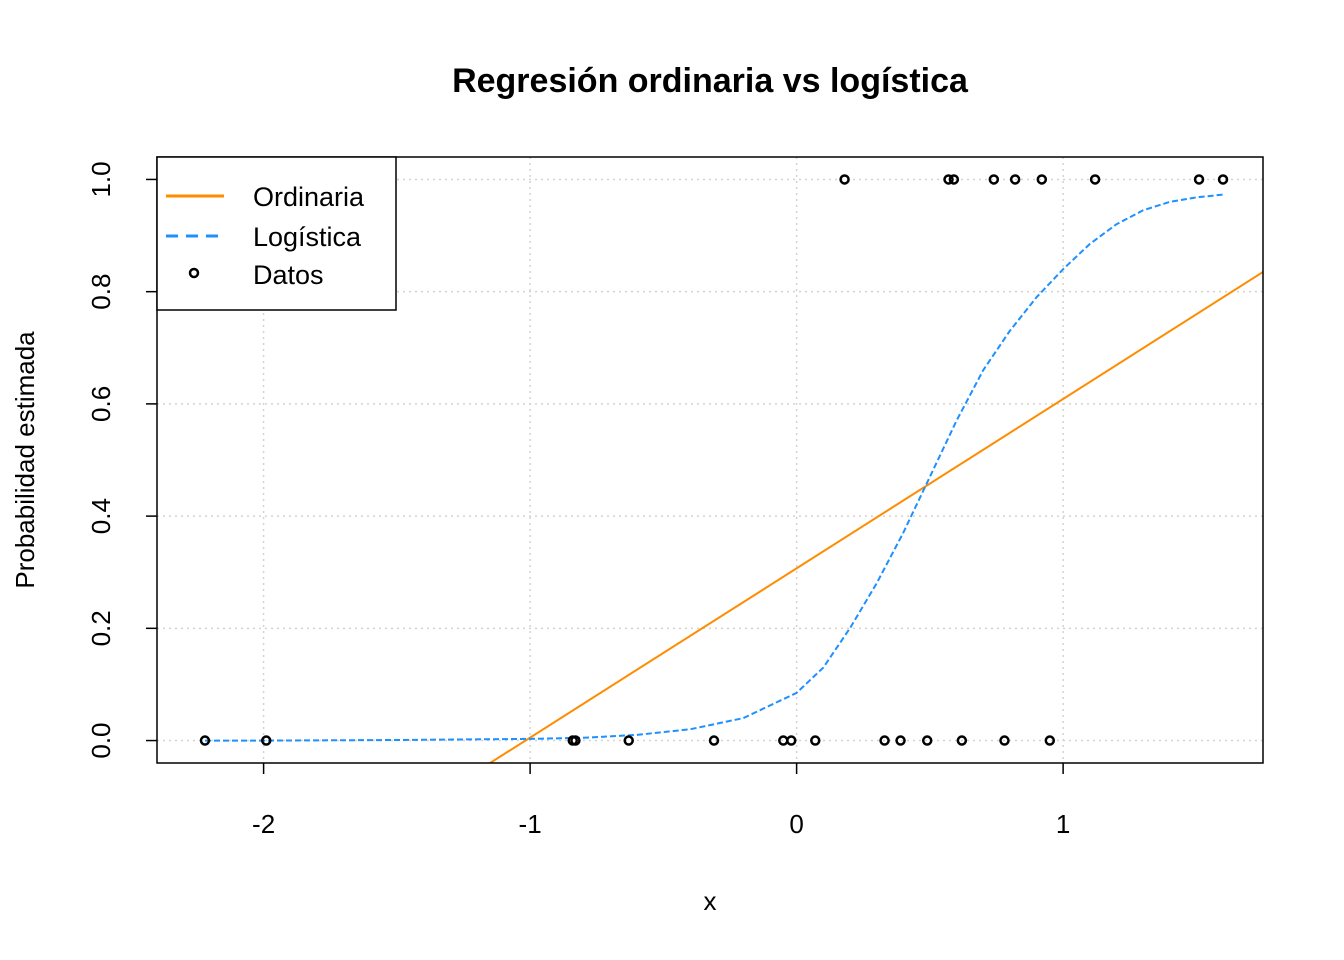 The height and width of the screenshot is (960, 1344). What do you see at coordinates (101, 292) in the screenshot?
I see `y-tick-label: 0.8` at bounding box center [101, 292].